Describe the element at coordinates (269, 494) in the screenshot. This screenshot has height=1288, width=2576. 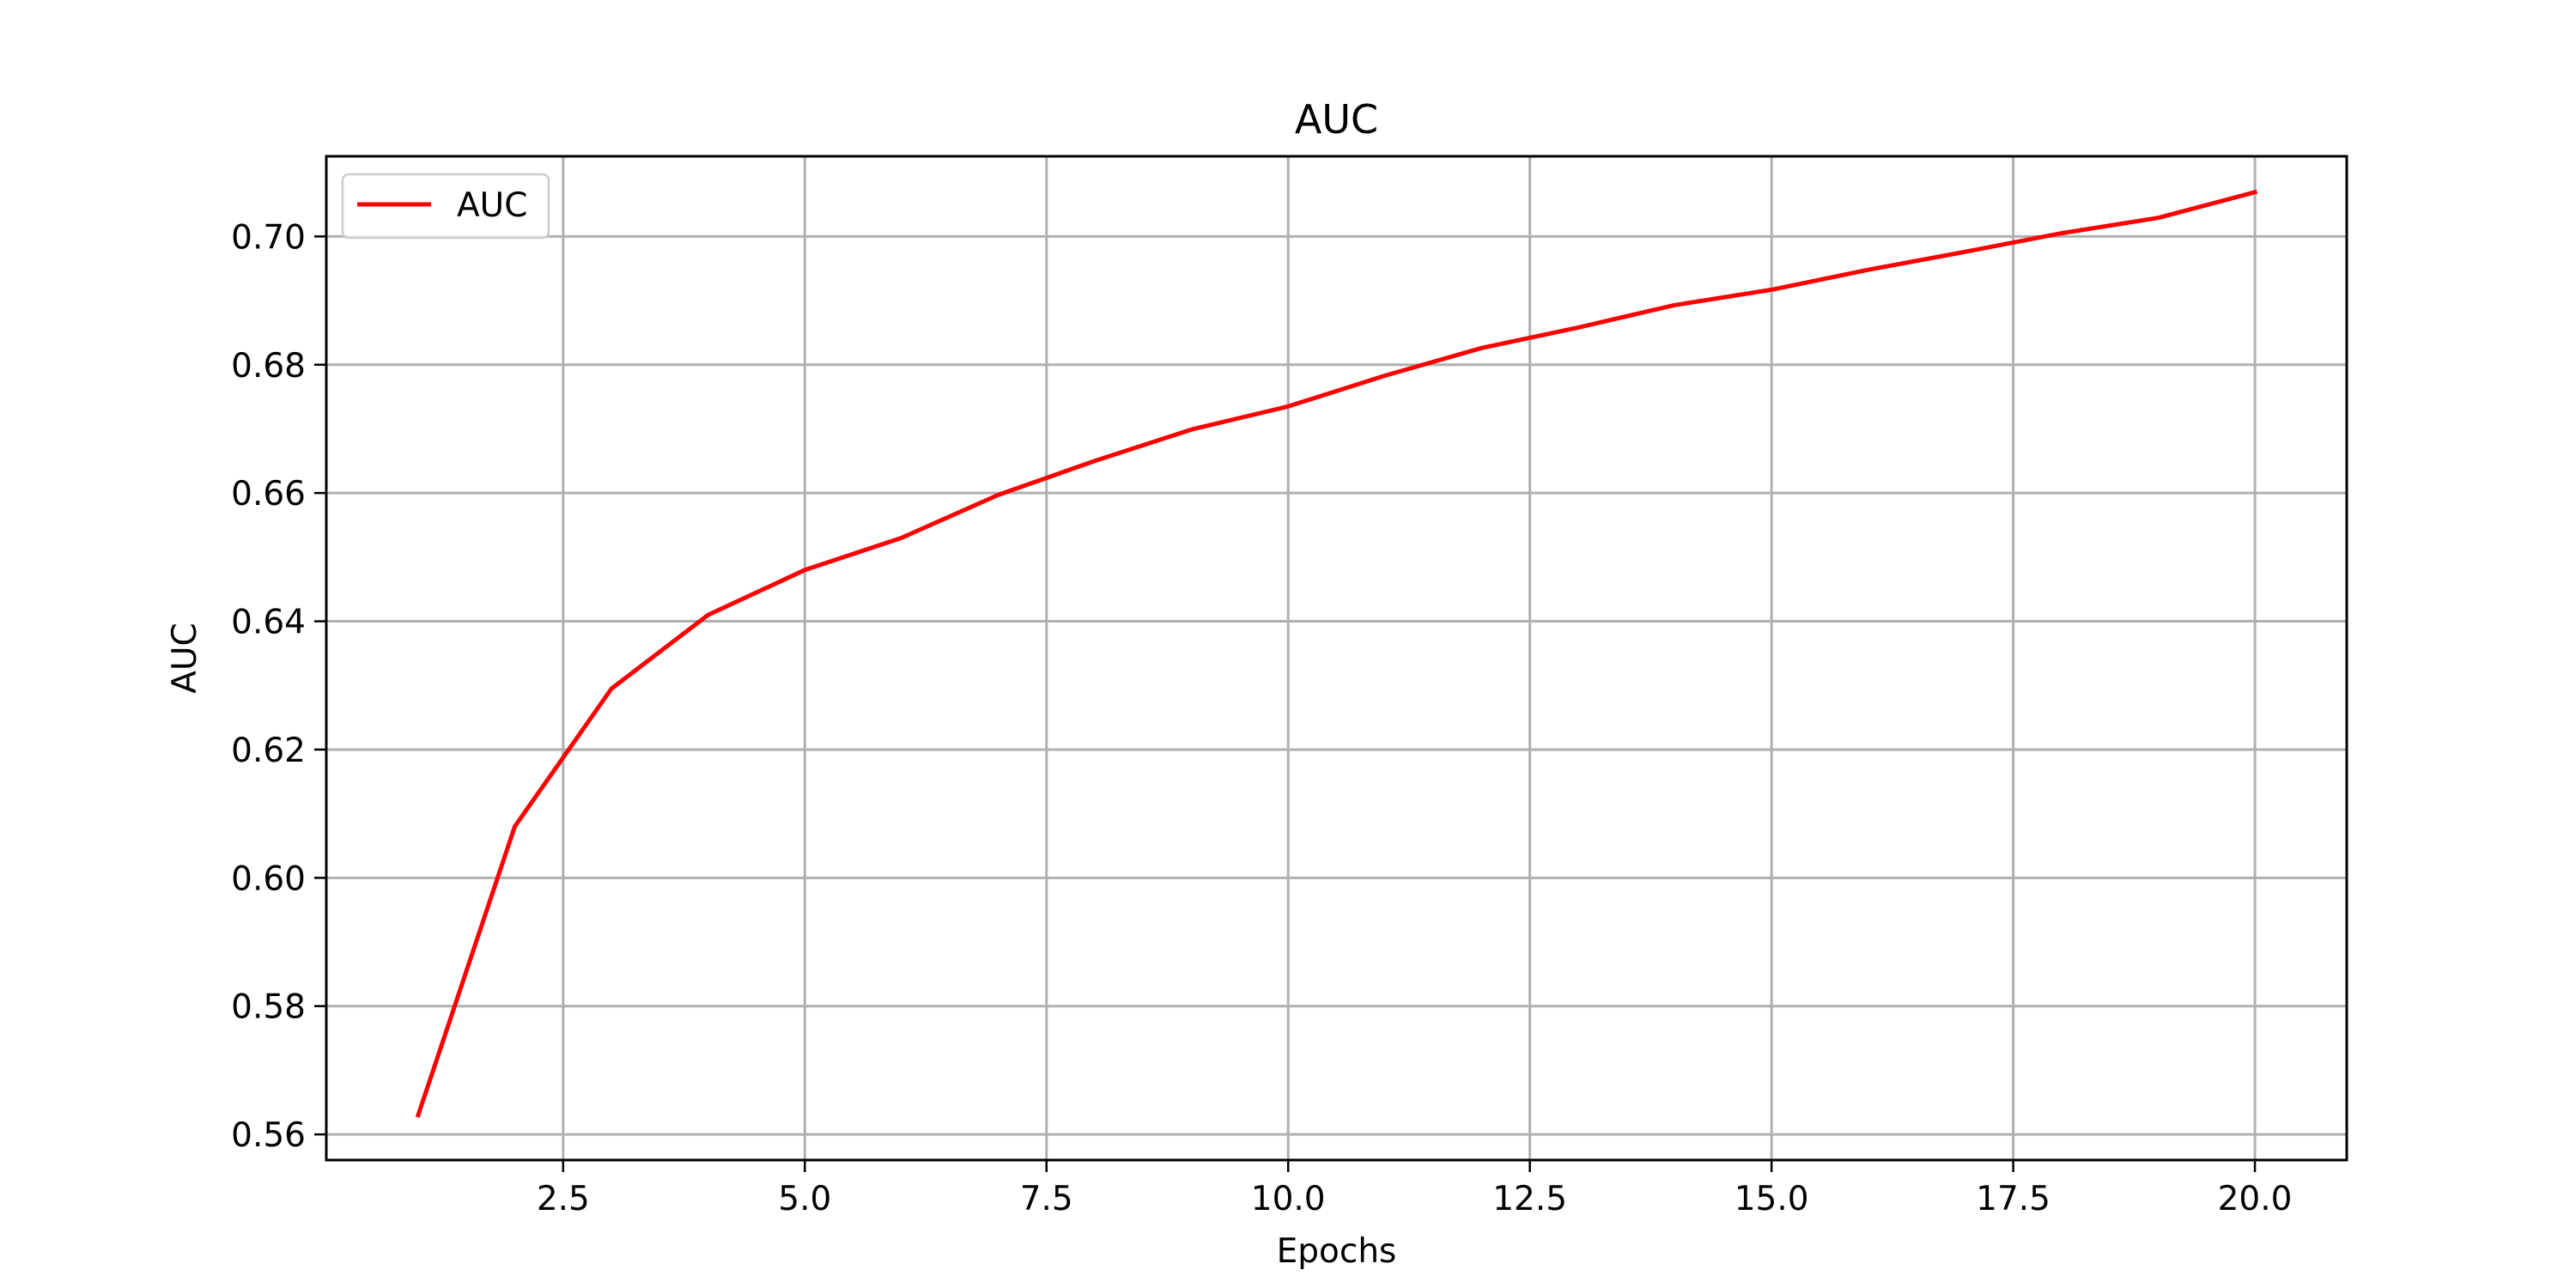
I see `y-tick-label: 0.66` at that location.